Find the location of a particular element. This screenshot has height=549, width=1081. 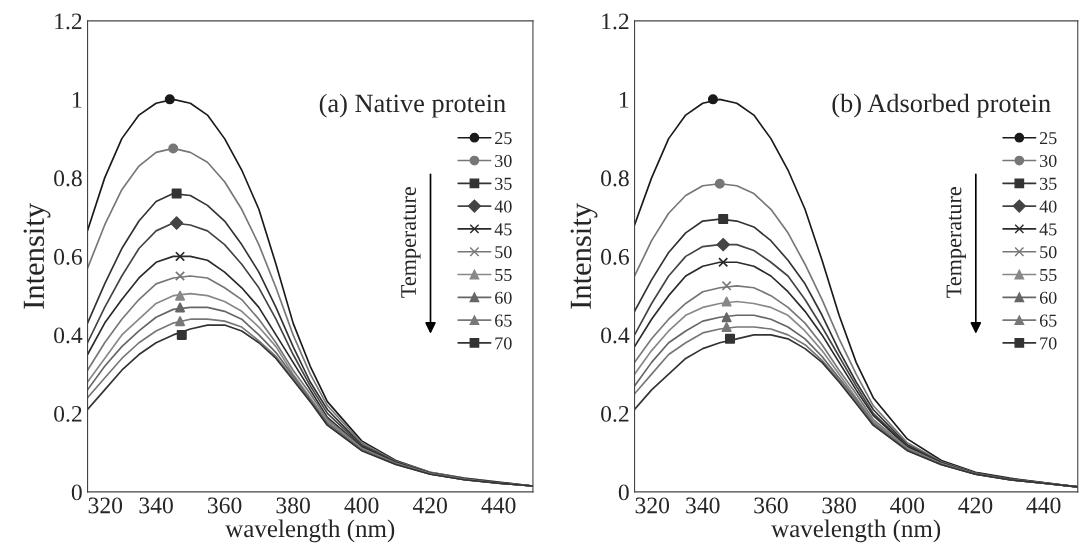

text: (a) Native protein is located at coordinates (412, 105).